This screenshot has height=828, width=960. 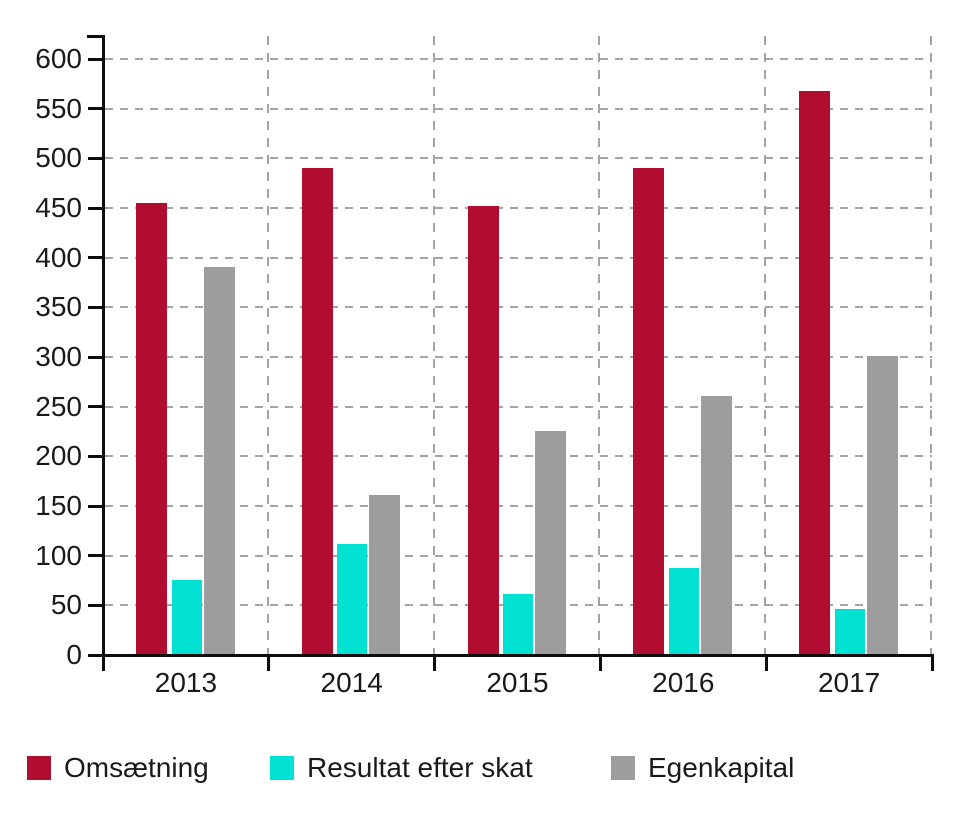 I want to click on y-axis-label-550: 550, so click(x=58, y=108).